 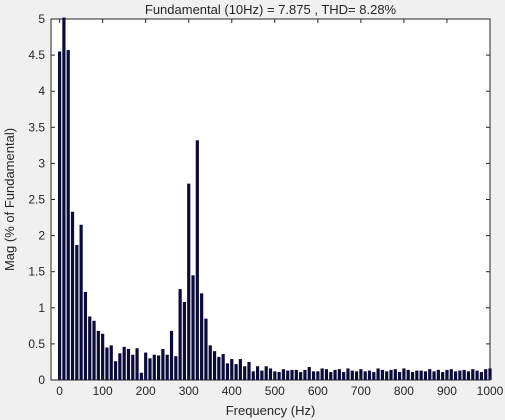 What do you see at coordinates (271, 9) in the screenshot?
I see `chart-title: Fundamental (10Hz) = 7.875 , THD= 8.28%` at bounding box center [271, 9].